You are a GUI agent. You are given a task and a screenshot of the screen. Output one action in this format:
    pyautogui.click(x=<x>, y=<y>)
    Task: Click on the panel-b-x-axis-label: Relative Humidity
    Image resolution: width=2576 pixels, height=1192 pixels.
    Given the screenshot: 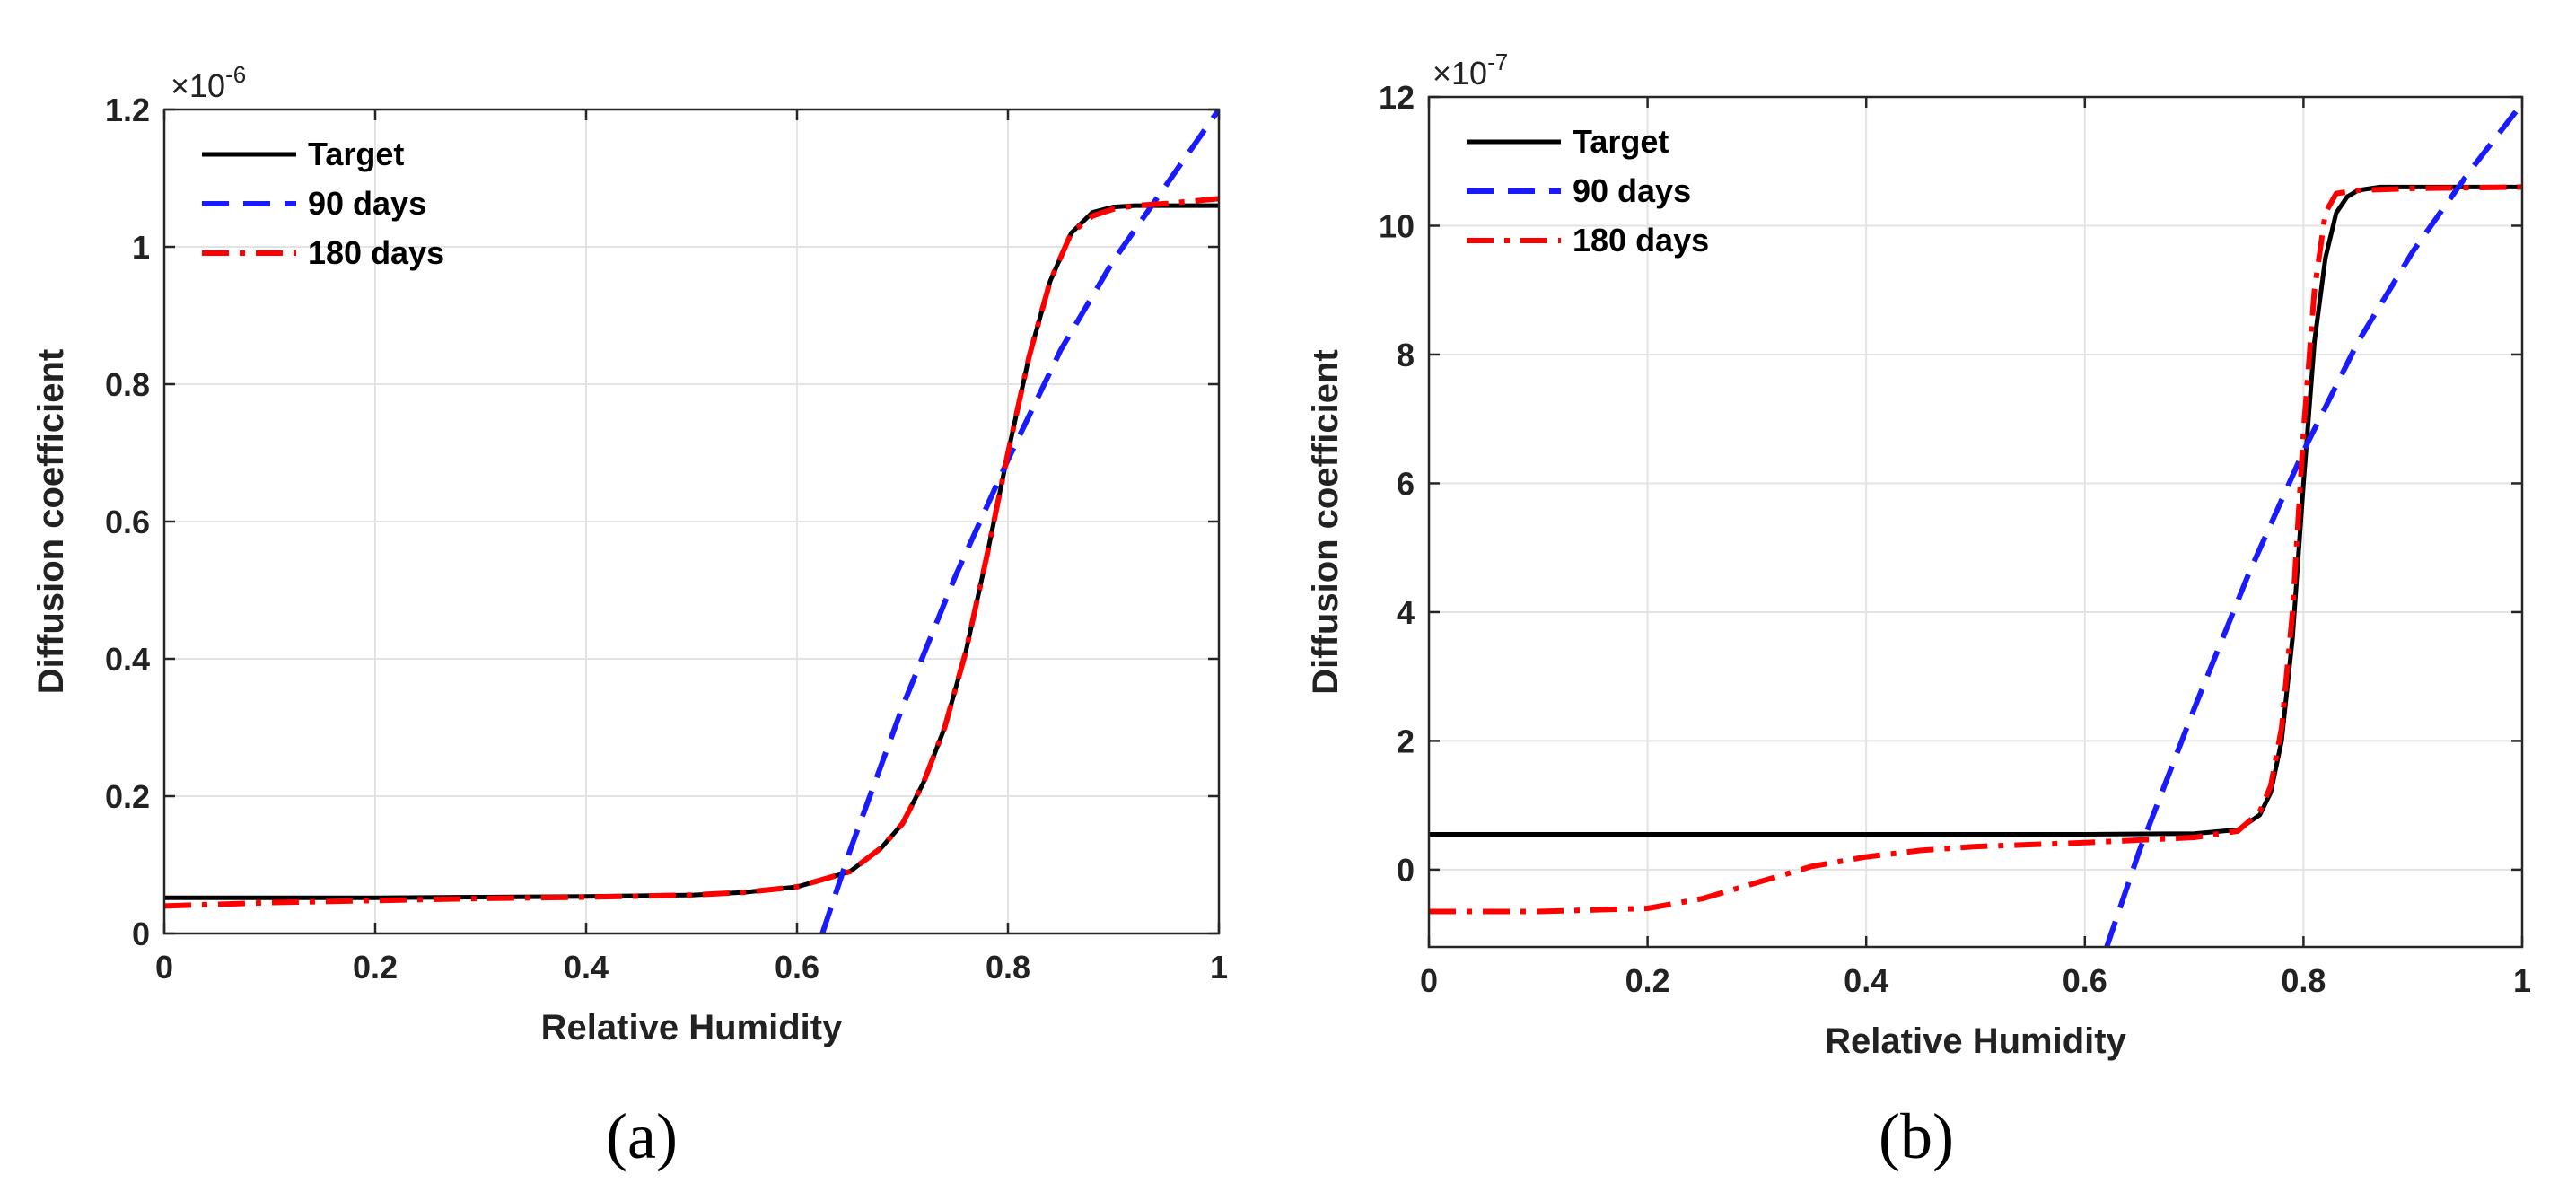 What is the action you would take?
    pyautogui.click(x=1975, y=1041)
    